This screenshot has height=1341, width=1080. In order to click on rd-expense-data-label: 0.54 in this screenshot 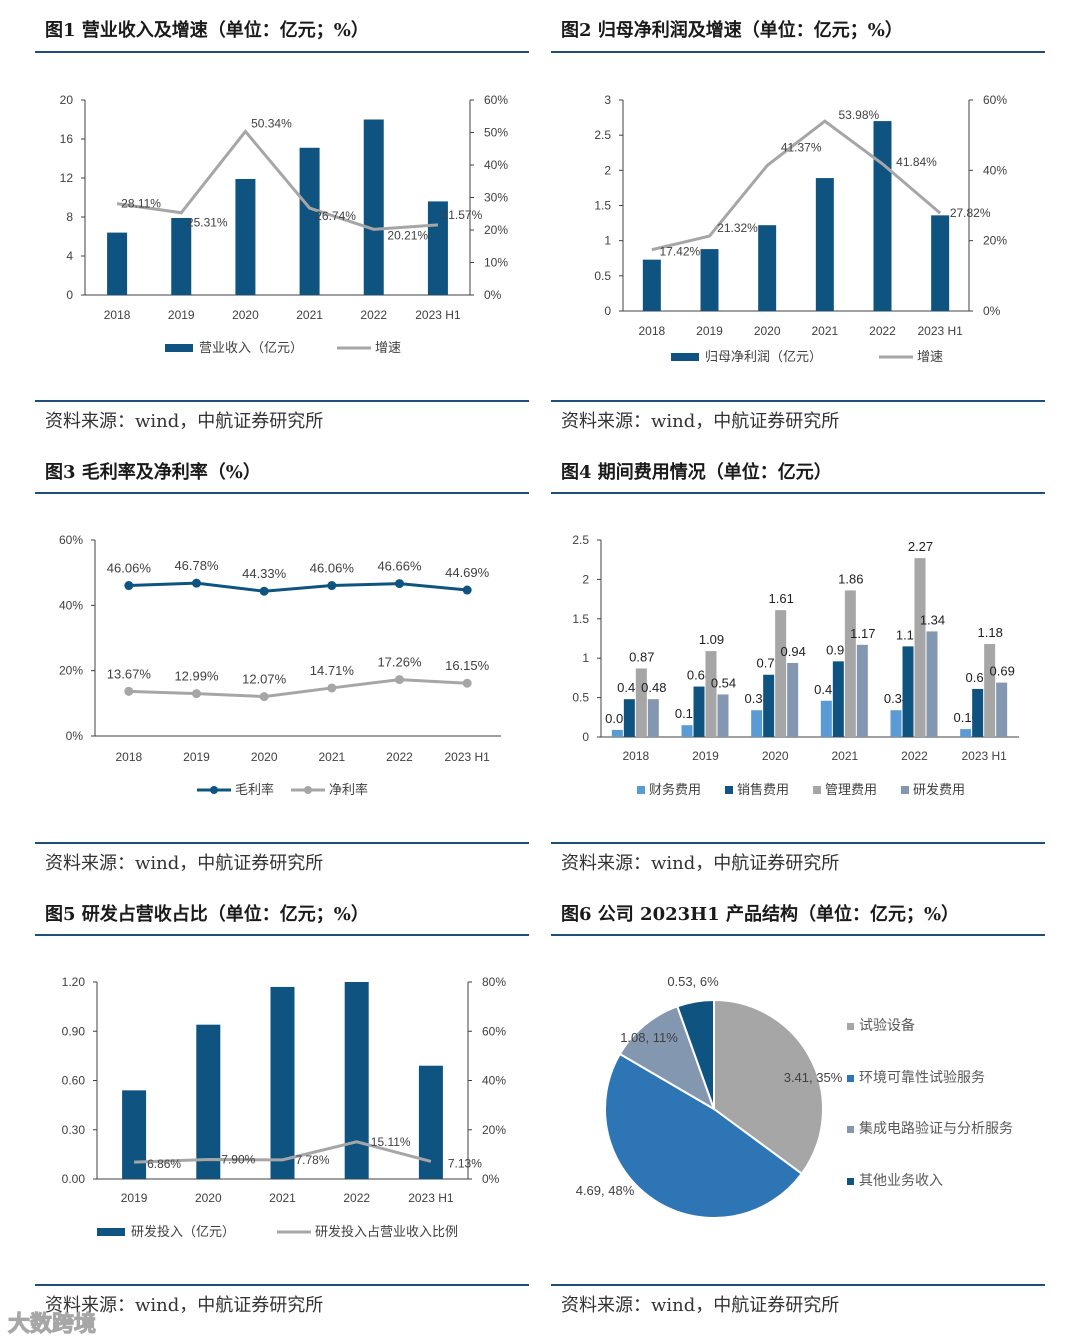, I will do `click(723, 682)`.